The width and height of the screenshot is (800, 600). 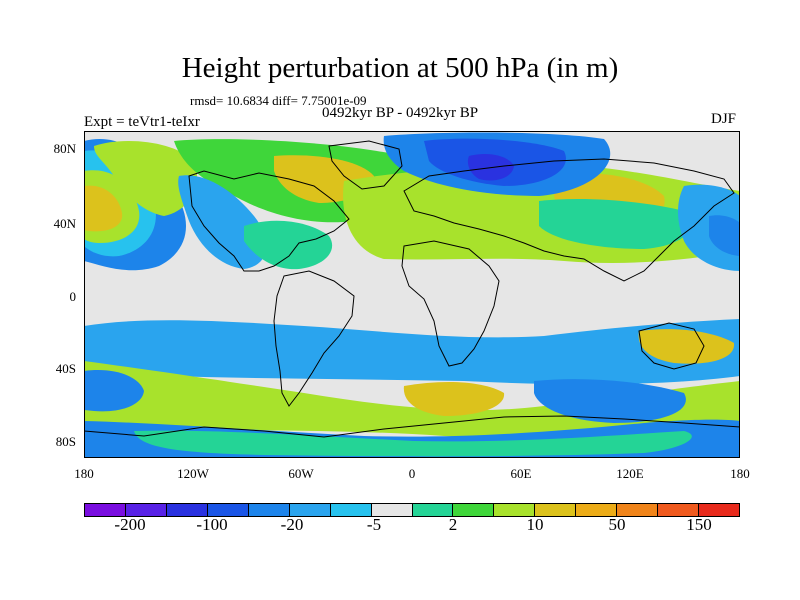 What do you see at coordinates (724, 119) in the screenshot?
I see `season-label: DJF` at bounding box center [724, 119].